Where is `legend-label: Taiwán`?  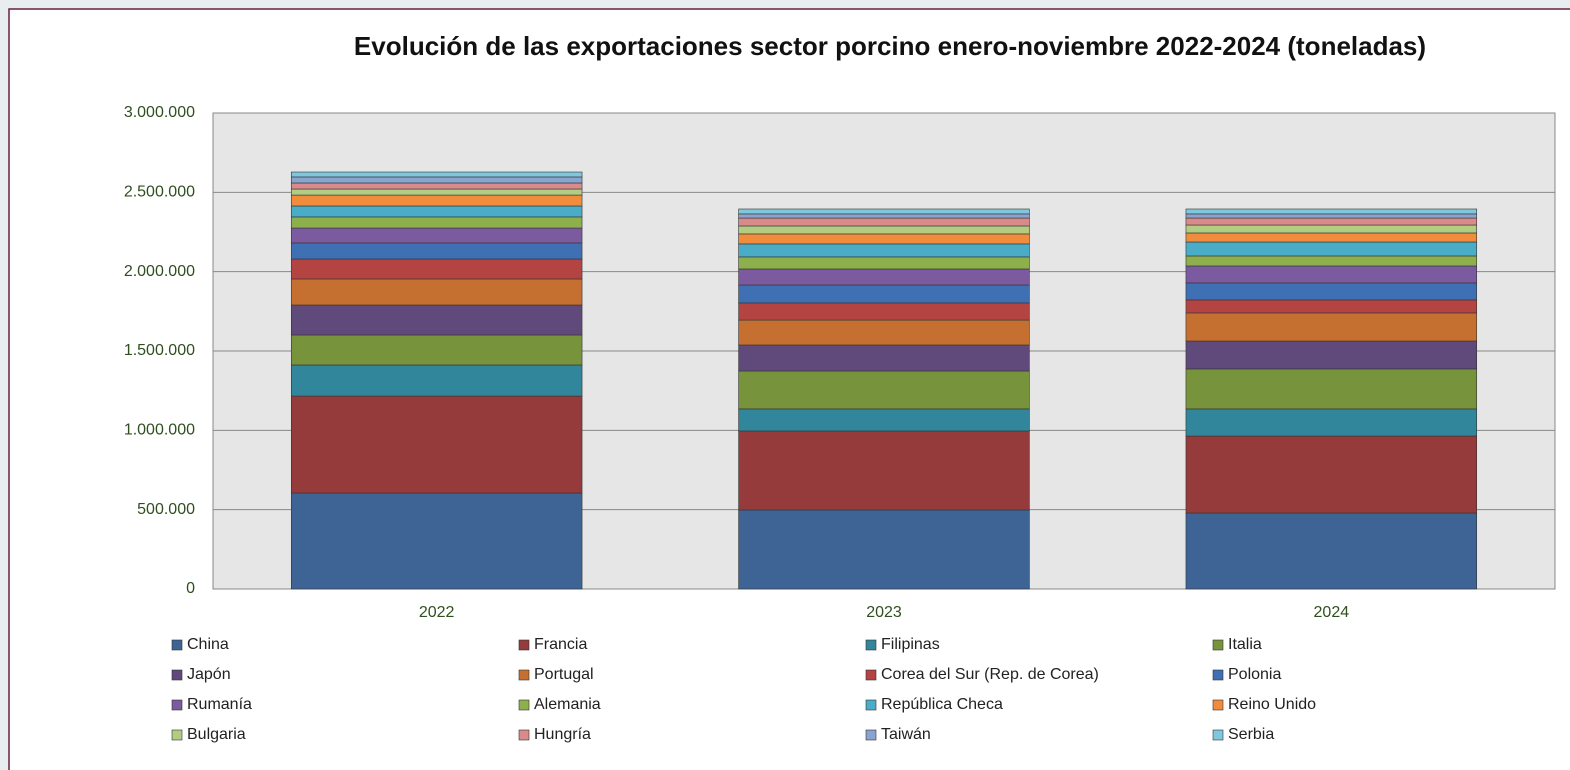 legend-label: Taiwán is located at coordinates (906, 734).